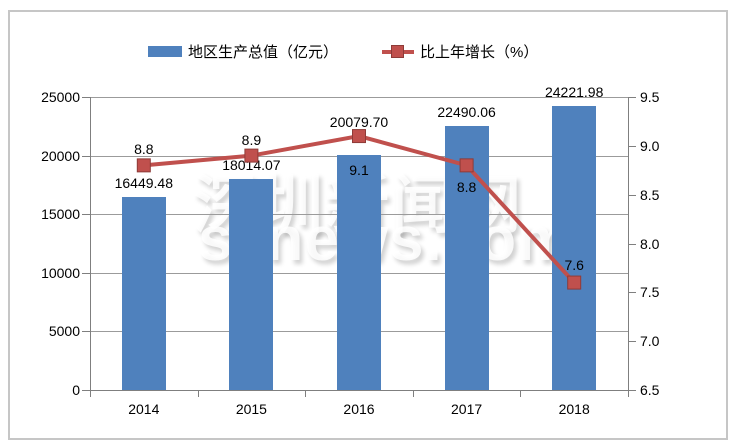  I want to click on x-axis-category-label: 2014, so click(144, 409).